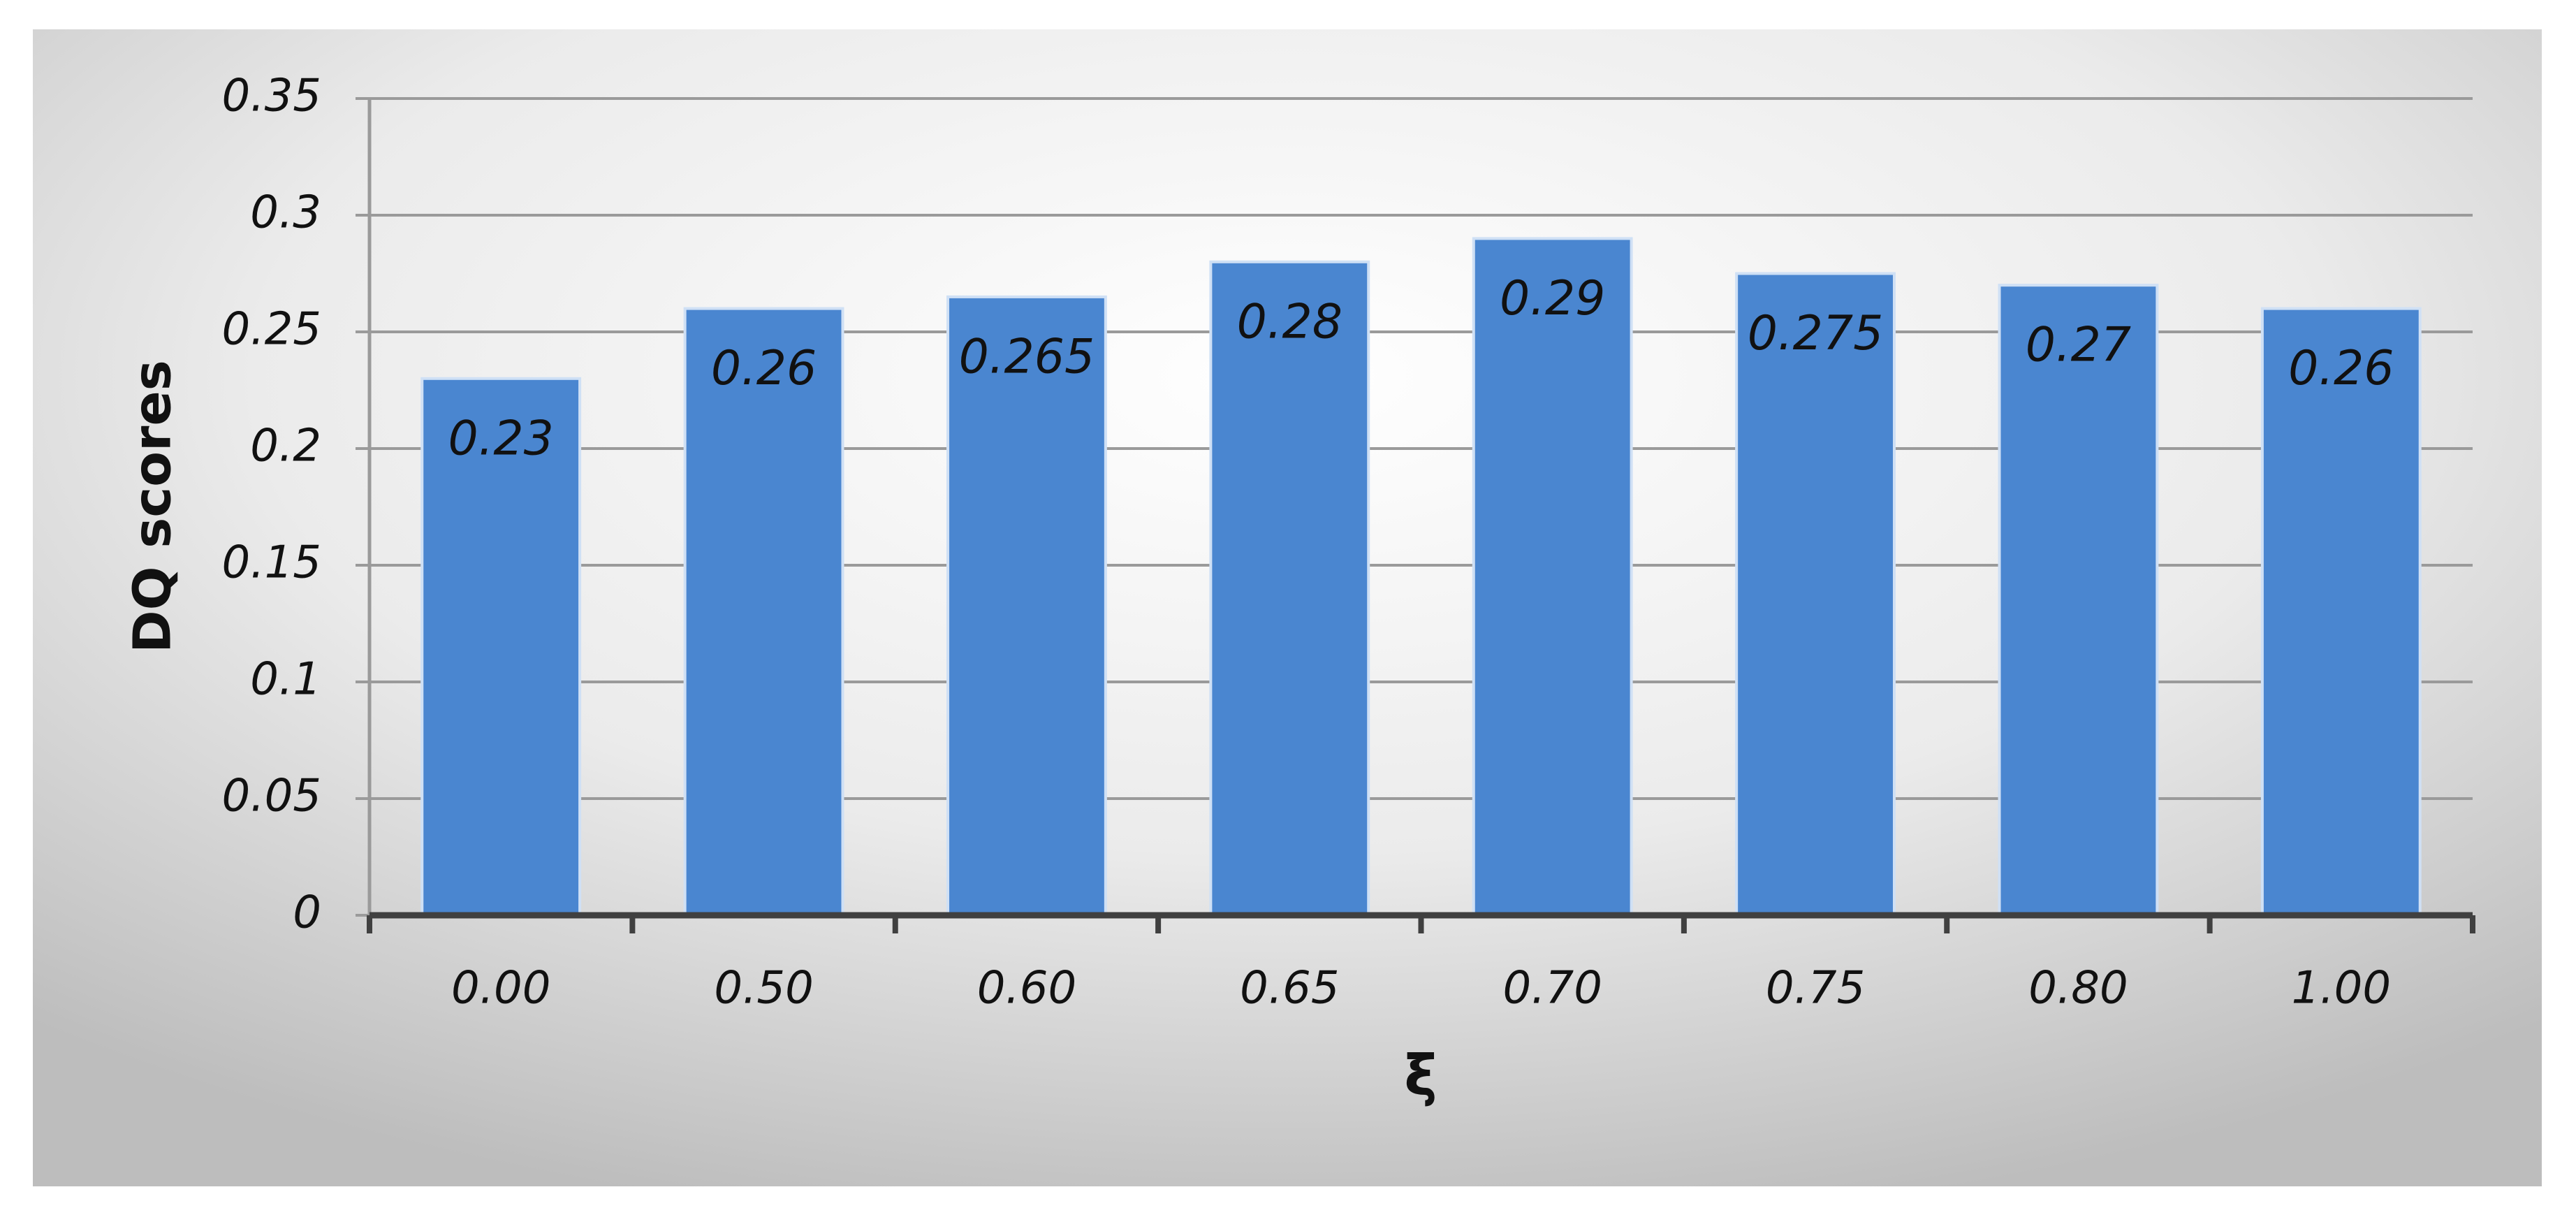 This screenshot has height=1215, width=2576. I want to click on data-label: 0.265, so click(1027, 356).